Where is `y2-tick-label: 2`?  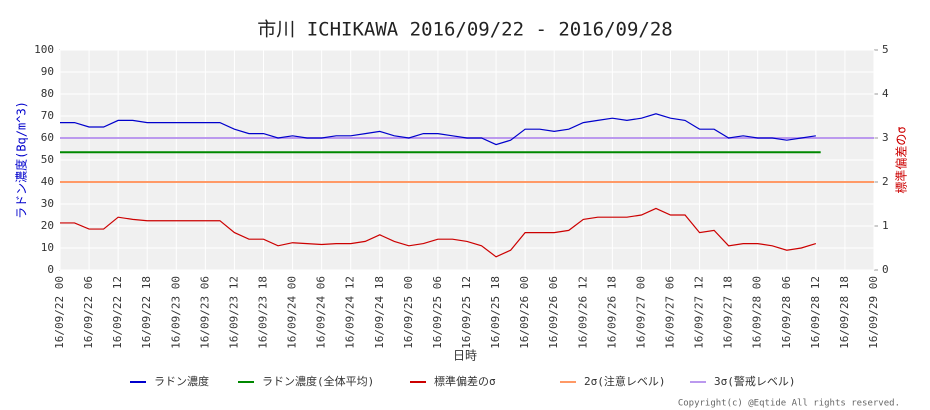 y2-tick-label: 2 is located at coordinates (885, 181).